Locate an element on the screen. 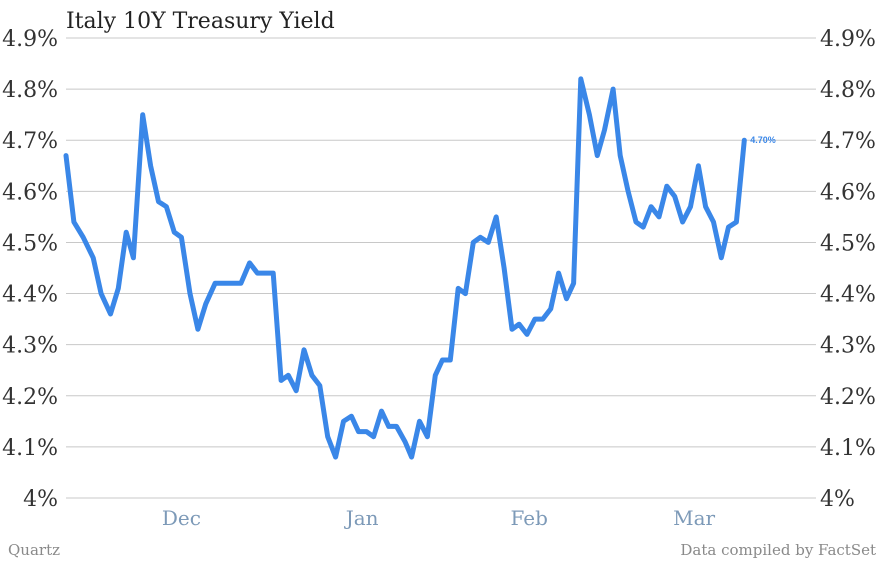 The height and width of the screenshot is (562, 883). y-tick-label-right: 4.6% is located at coordinates (848, 192).